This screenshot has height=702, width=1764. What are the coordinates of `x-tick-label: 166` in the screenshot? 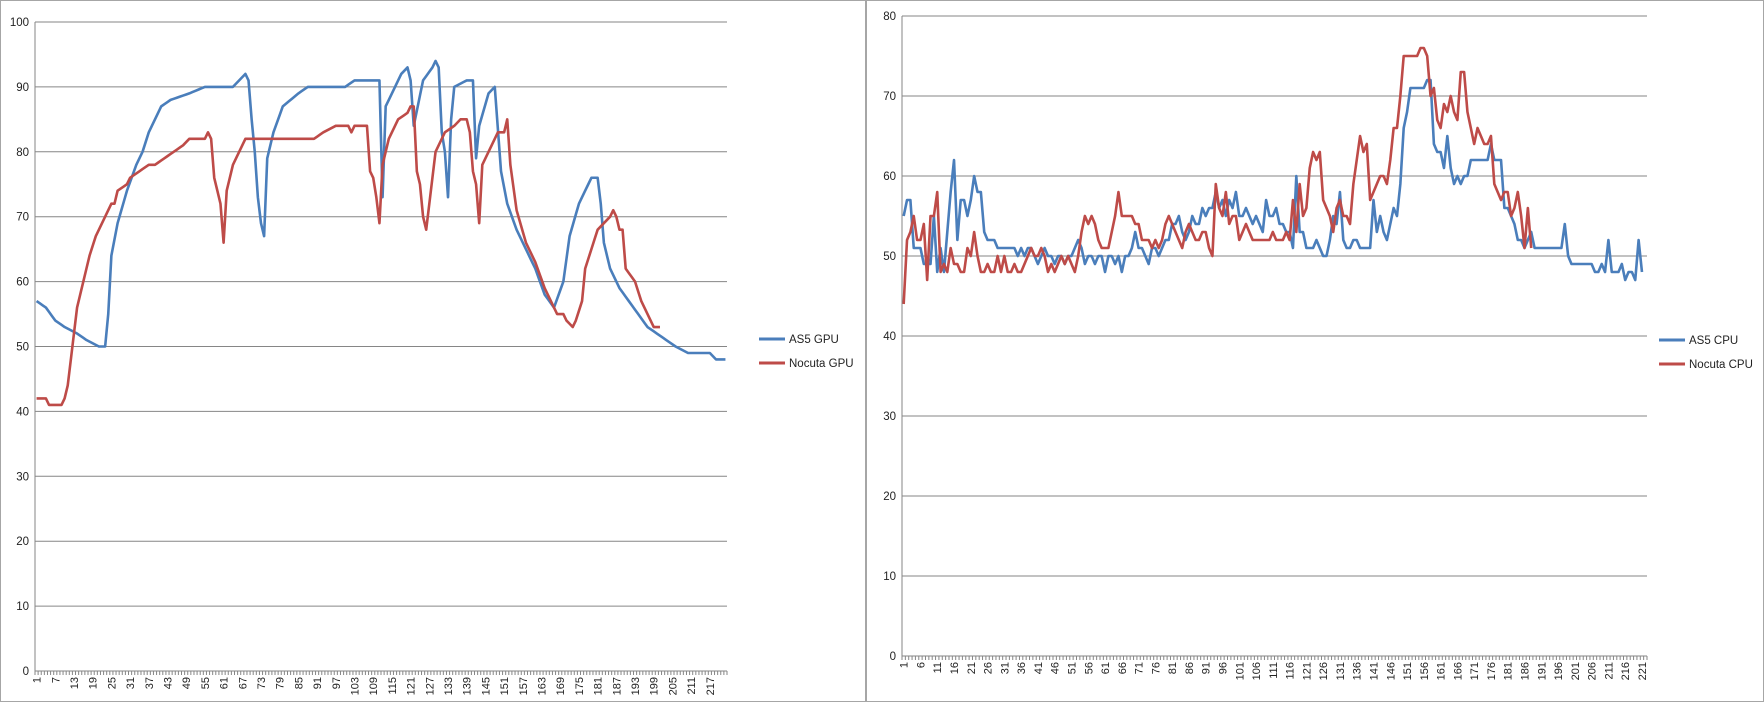 It's located at (1458, 671).